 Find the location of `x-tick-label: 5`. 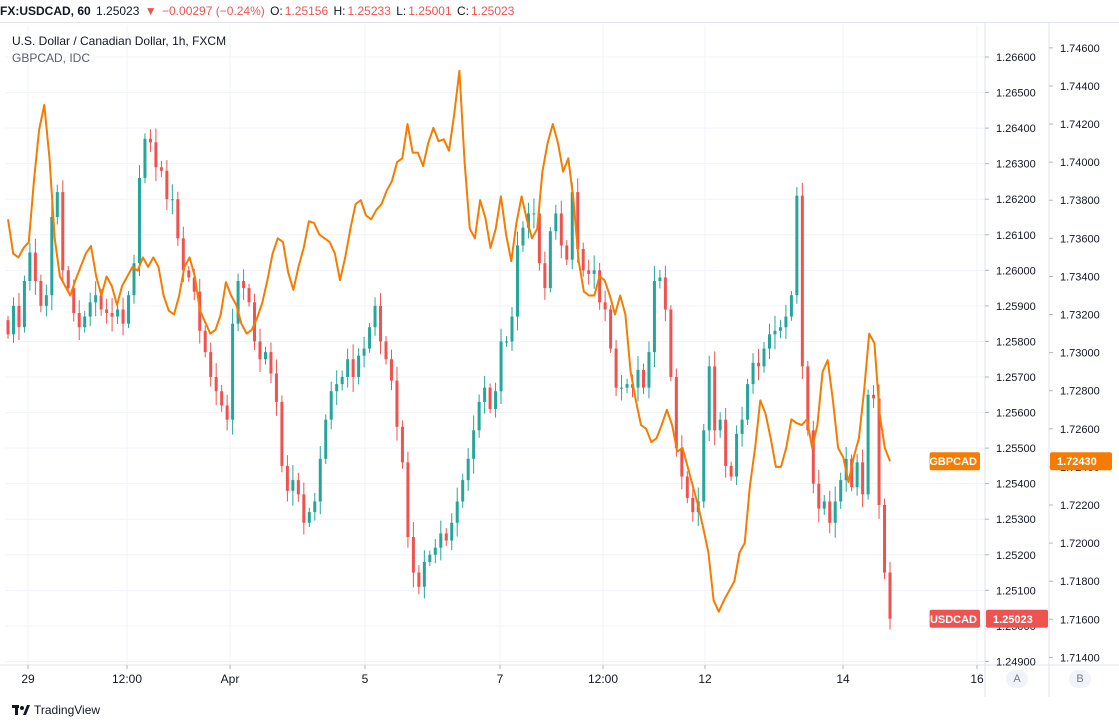

x-tick-label: 5 is located at coordinates (365, 679).